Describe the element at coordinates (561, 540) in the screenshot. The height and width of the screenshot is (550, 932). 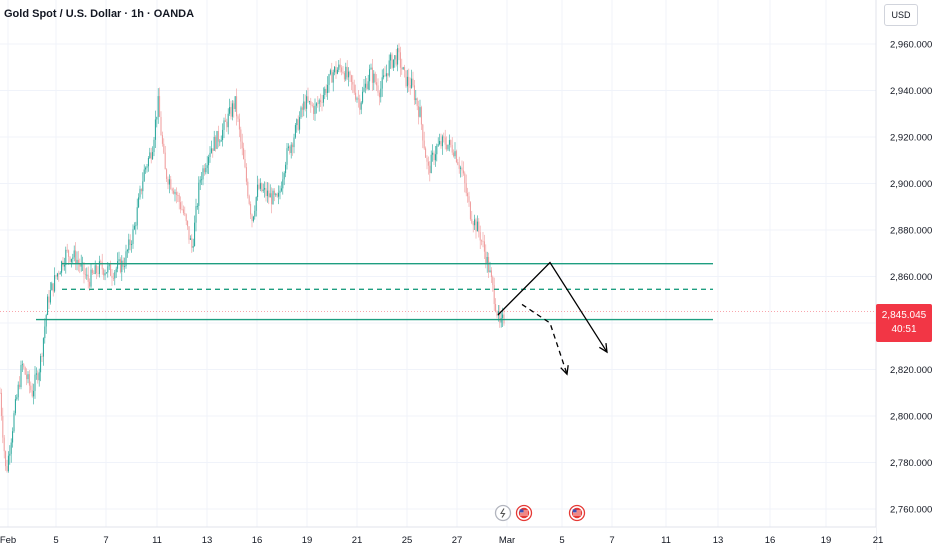
I see `time-tick-label: 5` at that location.